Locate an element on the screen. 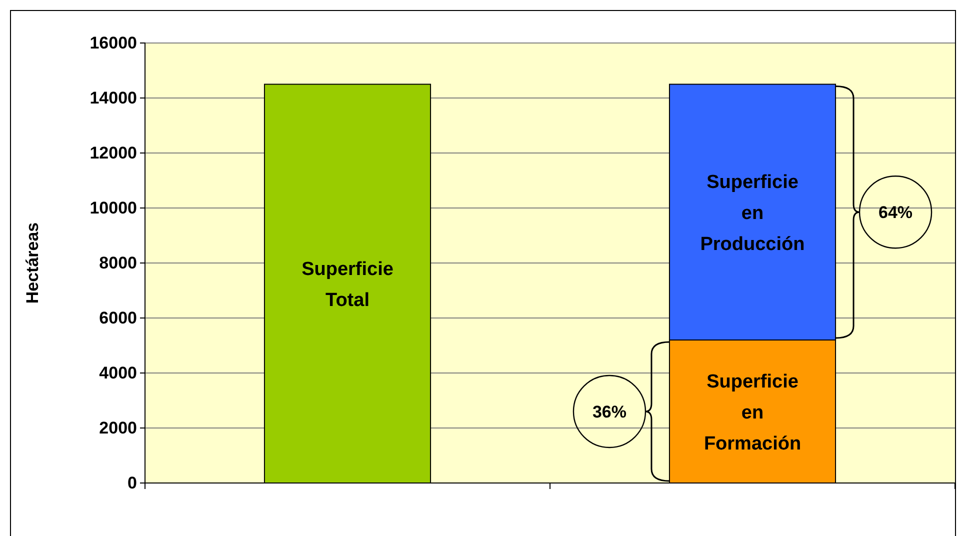  y-tick-label: 0 is located at coordinates (132, 482).